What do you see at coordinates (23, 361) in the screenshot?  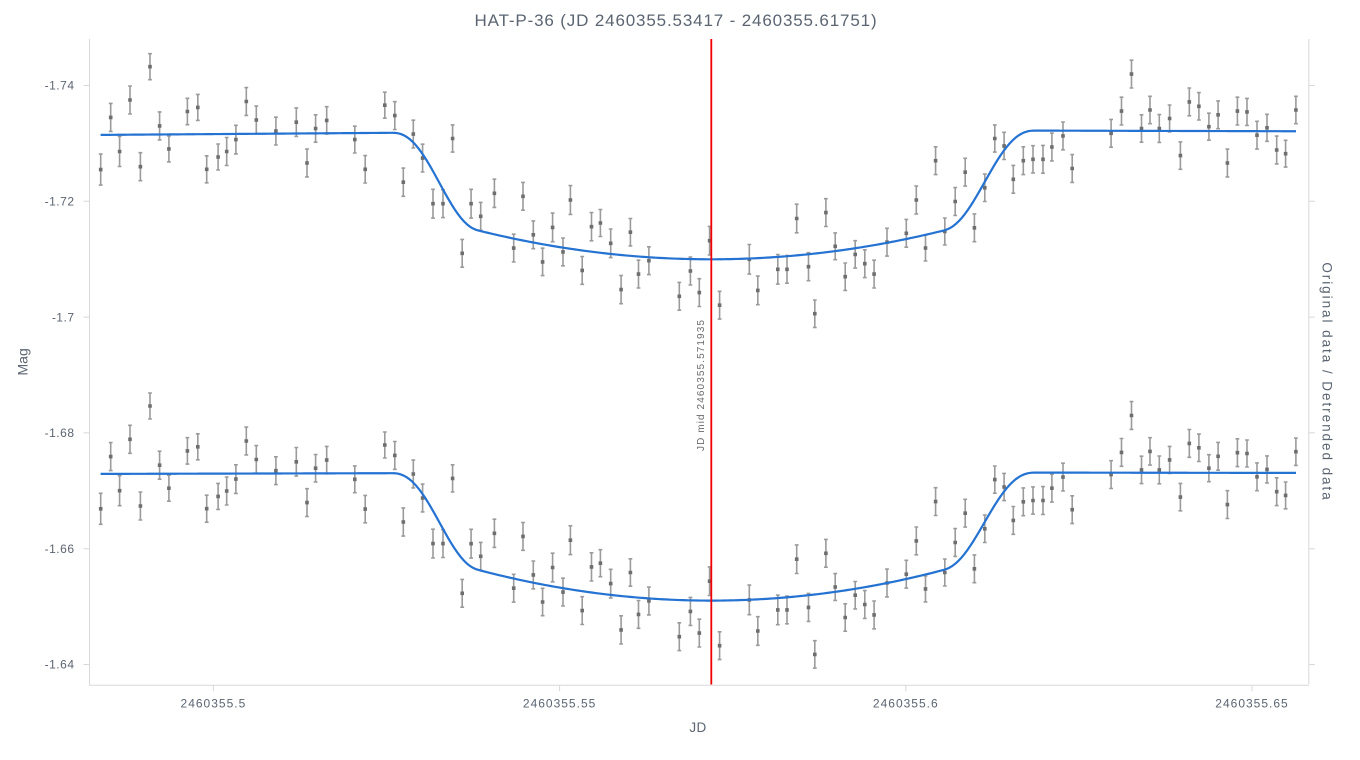 I see `svg-text: Mag` at bounding box center [23, 361].